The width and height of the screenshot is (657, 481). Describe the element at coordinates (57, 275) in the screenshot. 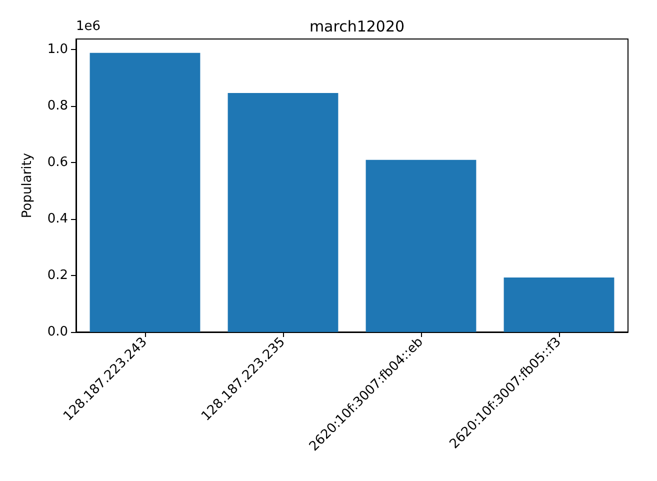

I see `y-tick-label: 0.2` at that location.